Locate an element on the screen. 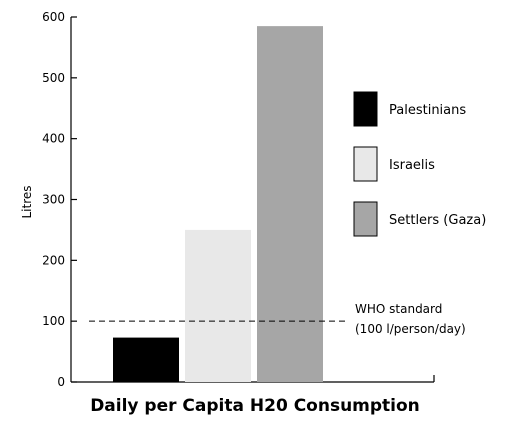 This screenshot has height=423, width=510. bar-palestinians is located at coordinates (146, 359).